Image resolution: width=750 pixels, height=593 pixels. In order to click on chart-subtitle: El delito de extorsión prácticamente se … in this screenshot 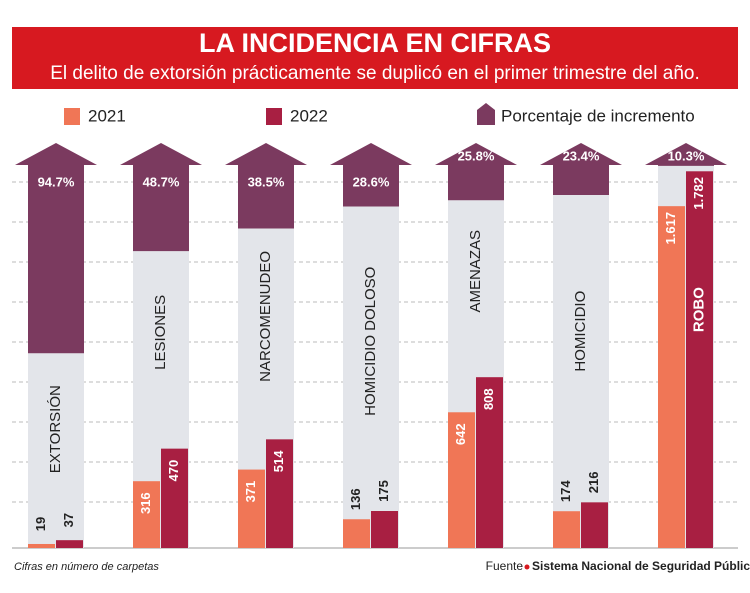, I will do `click(375, 73)`.